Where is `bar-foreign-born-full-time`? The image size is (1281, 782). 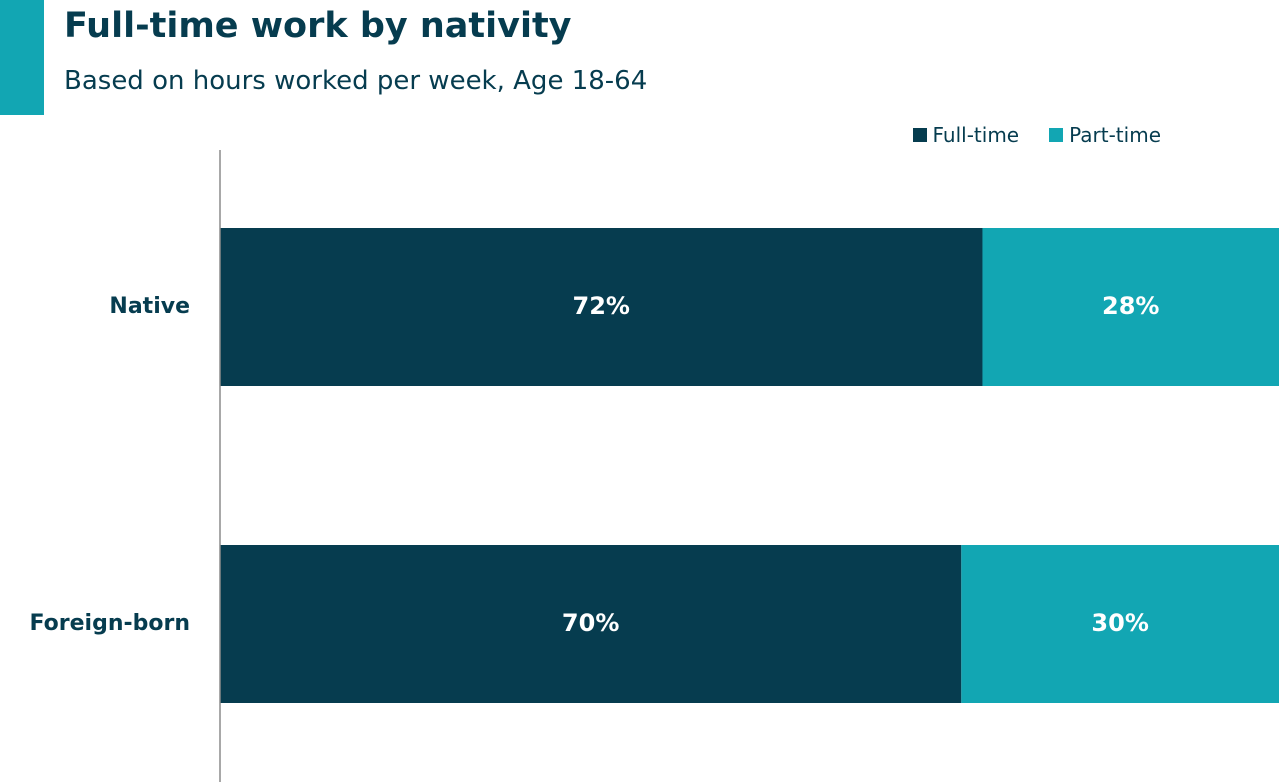
bar-foreign-born-full-time is located at coordinates (591, 624).